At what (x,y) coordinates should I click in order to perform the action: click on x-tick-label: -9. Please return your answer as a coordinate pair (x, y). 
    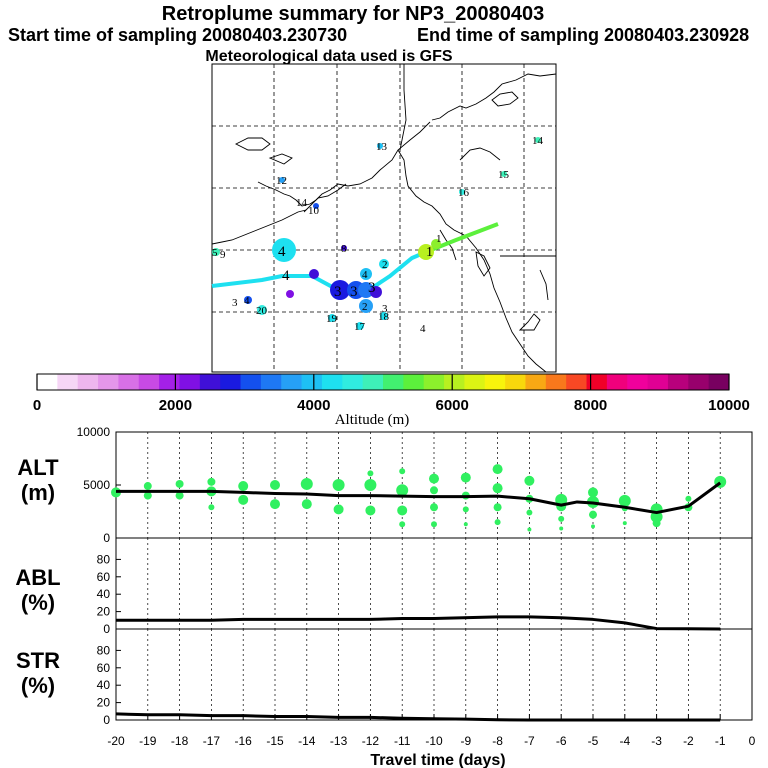
    Looking at the image, I should click on (465, 741).